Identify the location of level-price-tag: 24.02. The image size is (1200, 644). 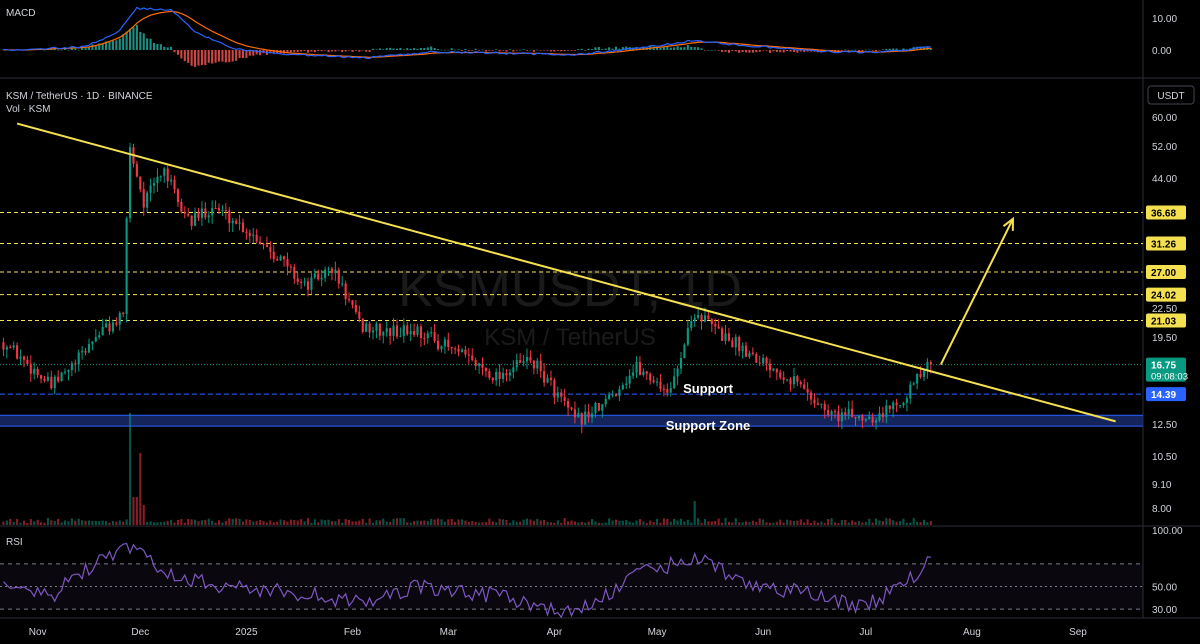
(1166, 294).